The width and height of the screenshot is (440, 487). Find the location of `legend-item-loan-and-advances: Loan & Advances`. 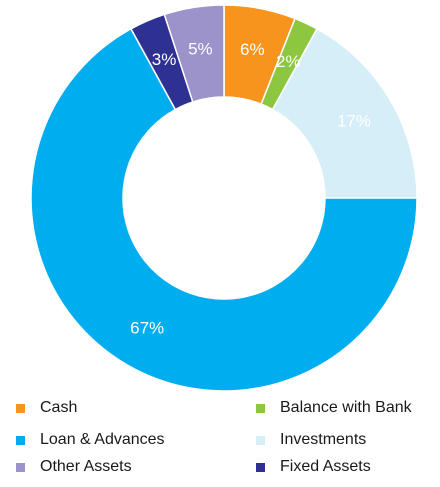

legend-item-loan-and-advances: Loan & Advances is located at coordinates (90, 440).